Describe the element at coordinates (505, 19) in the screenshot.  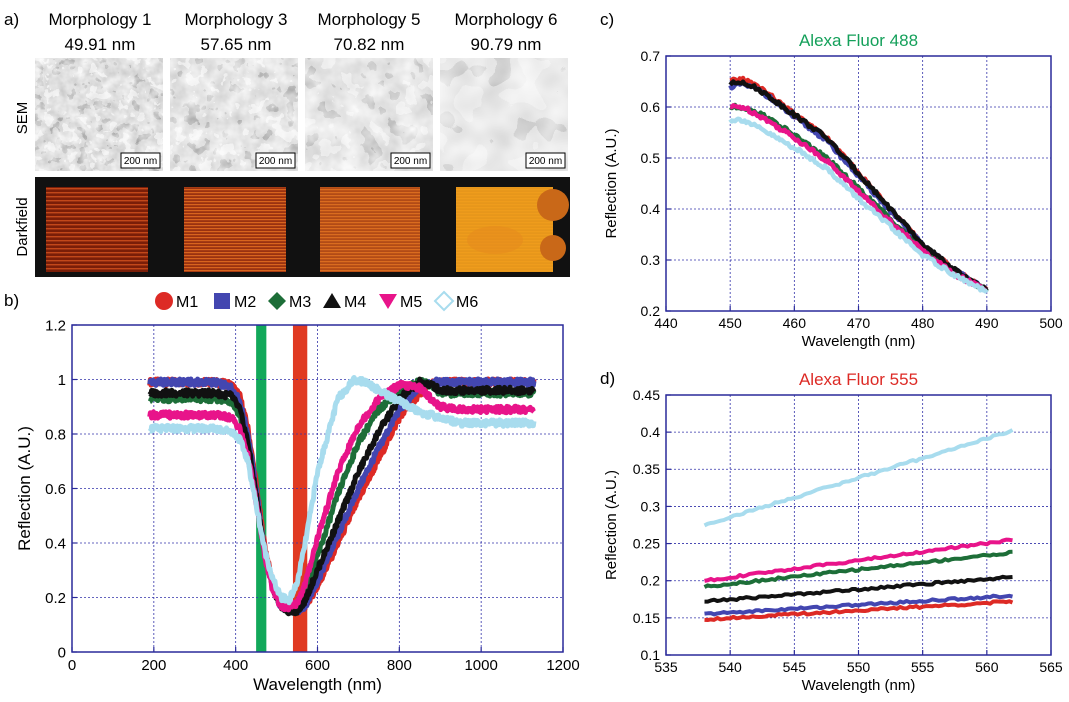
I see `morphology-6-title: Morphology 6` at that location.